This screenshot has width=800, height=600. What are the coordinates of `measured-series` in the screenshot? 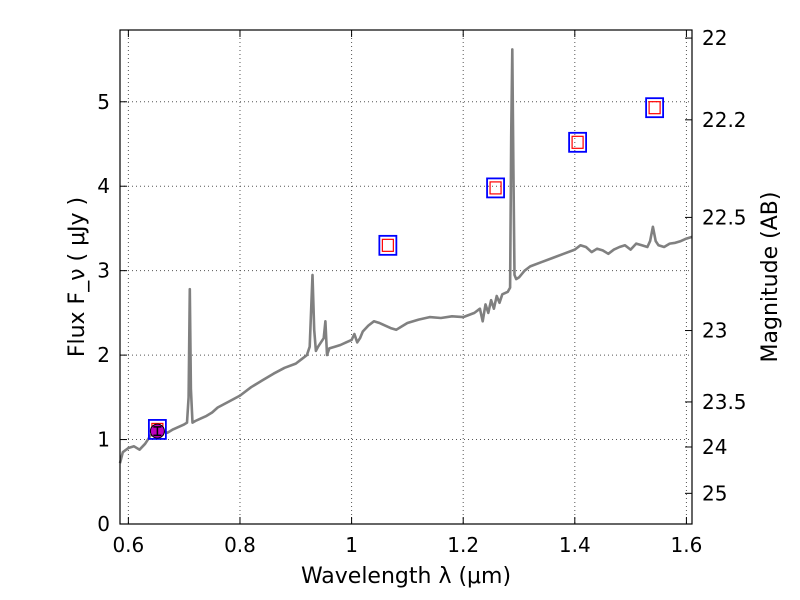 It's located at (157, 431).